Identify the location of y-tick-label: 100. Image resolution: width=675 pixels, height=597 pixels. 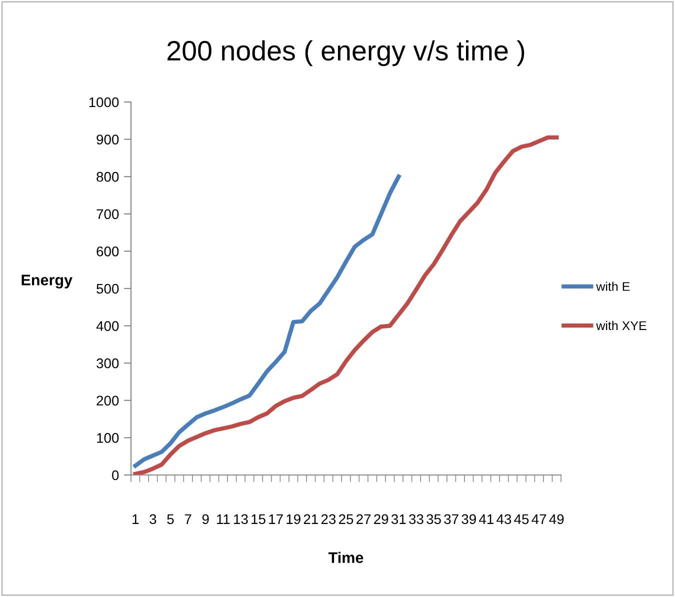
(108, 438).